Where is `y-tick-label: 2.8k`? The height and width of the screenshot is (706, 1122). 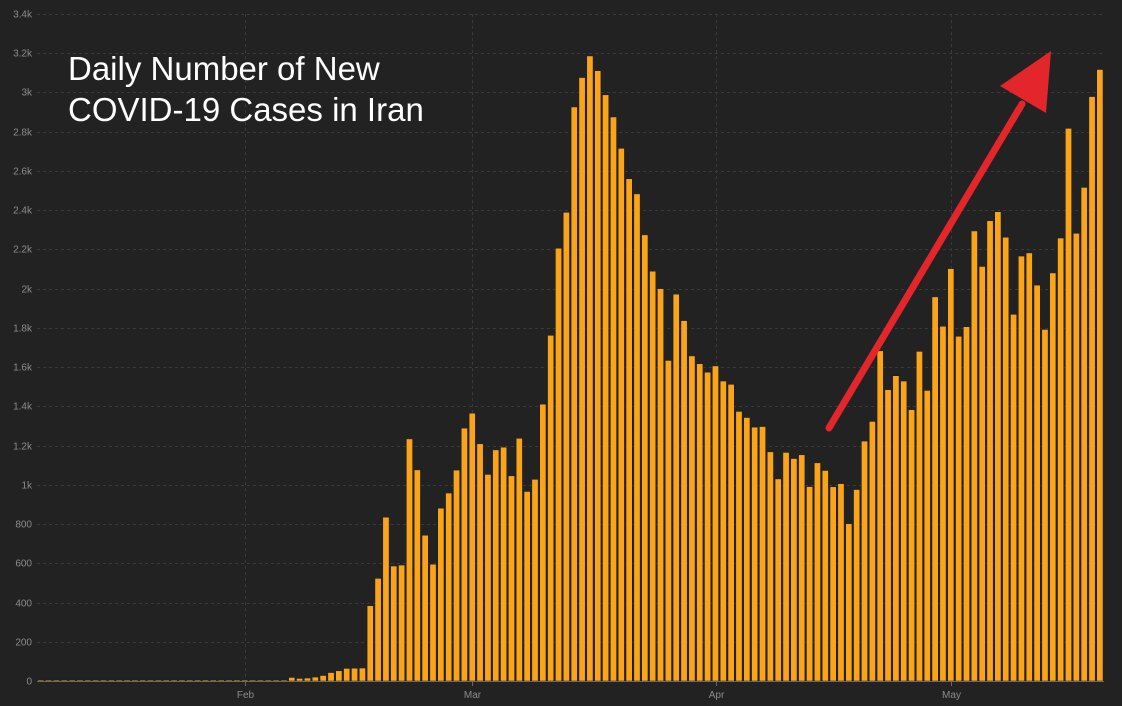
y-tick-label: 2.8k is located at coordinates (23, 133).